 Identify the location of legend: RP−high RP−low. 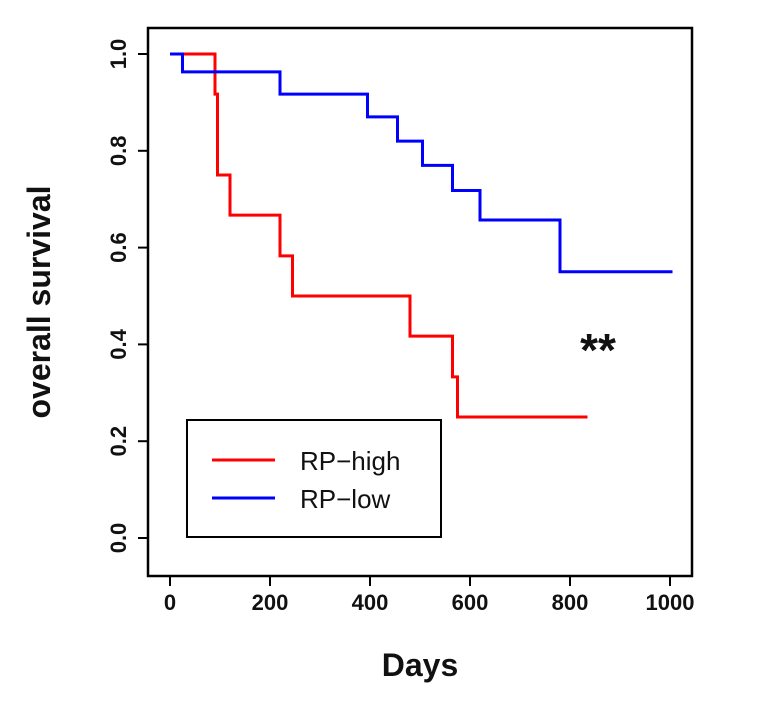
(314, 478).